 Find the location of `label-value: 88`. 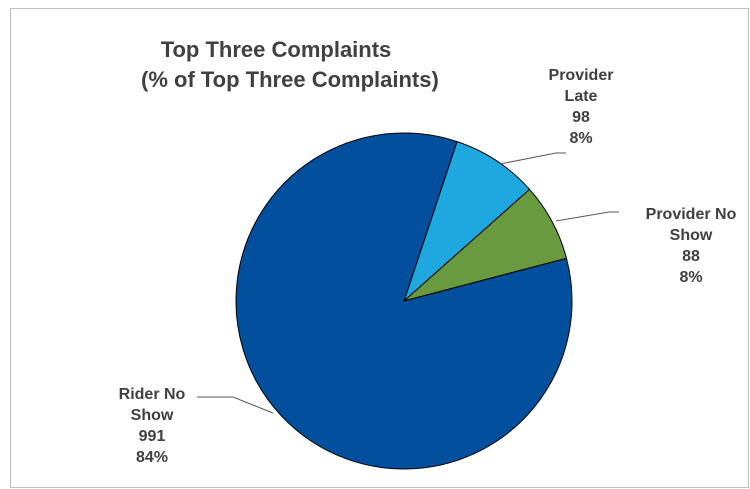

label-value: 88 is located at coordinates (691, 256).